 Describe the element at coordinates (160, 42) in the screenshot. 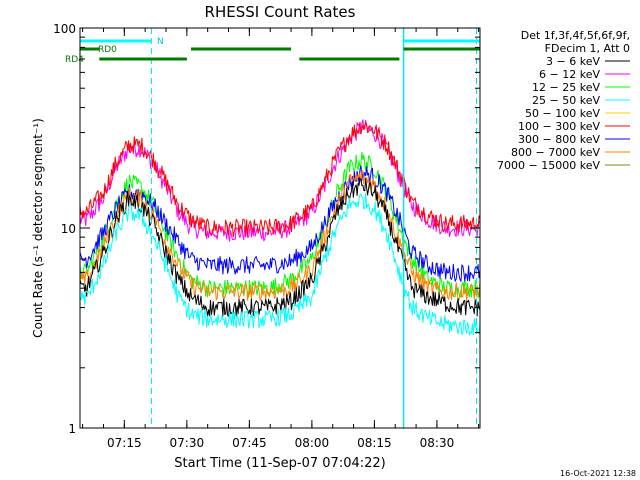

I see `annotation-label: N` at that location.